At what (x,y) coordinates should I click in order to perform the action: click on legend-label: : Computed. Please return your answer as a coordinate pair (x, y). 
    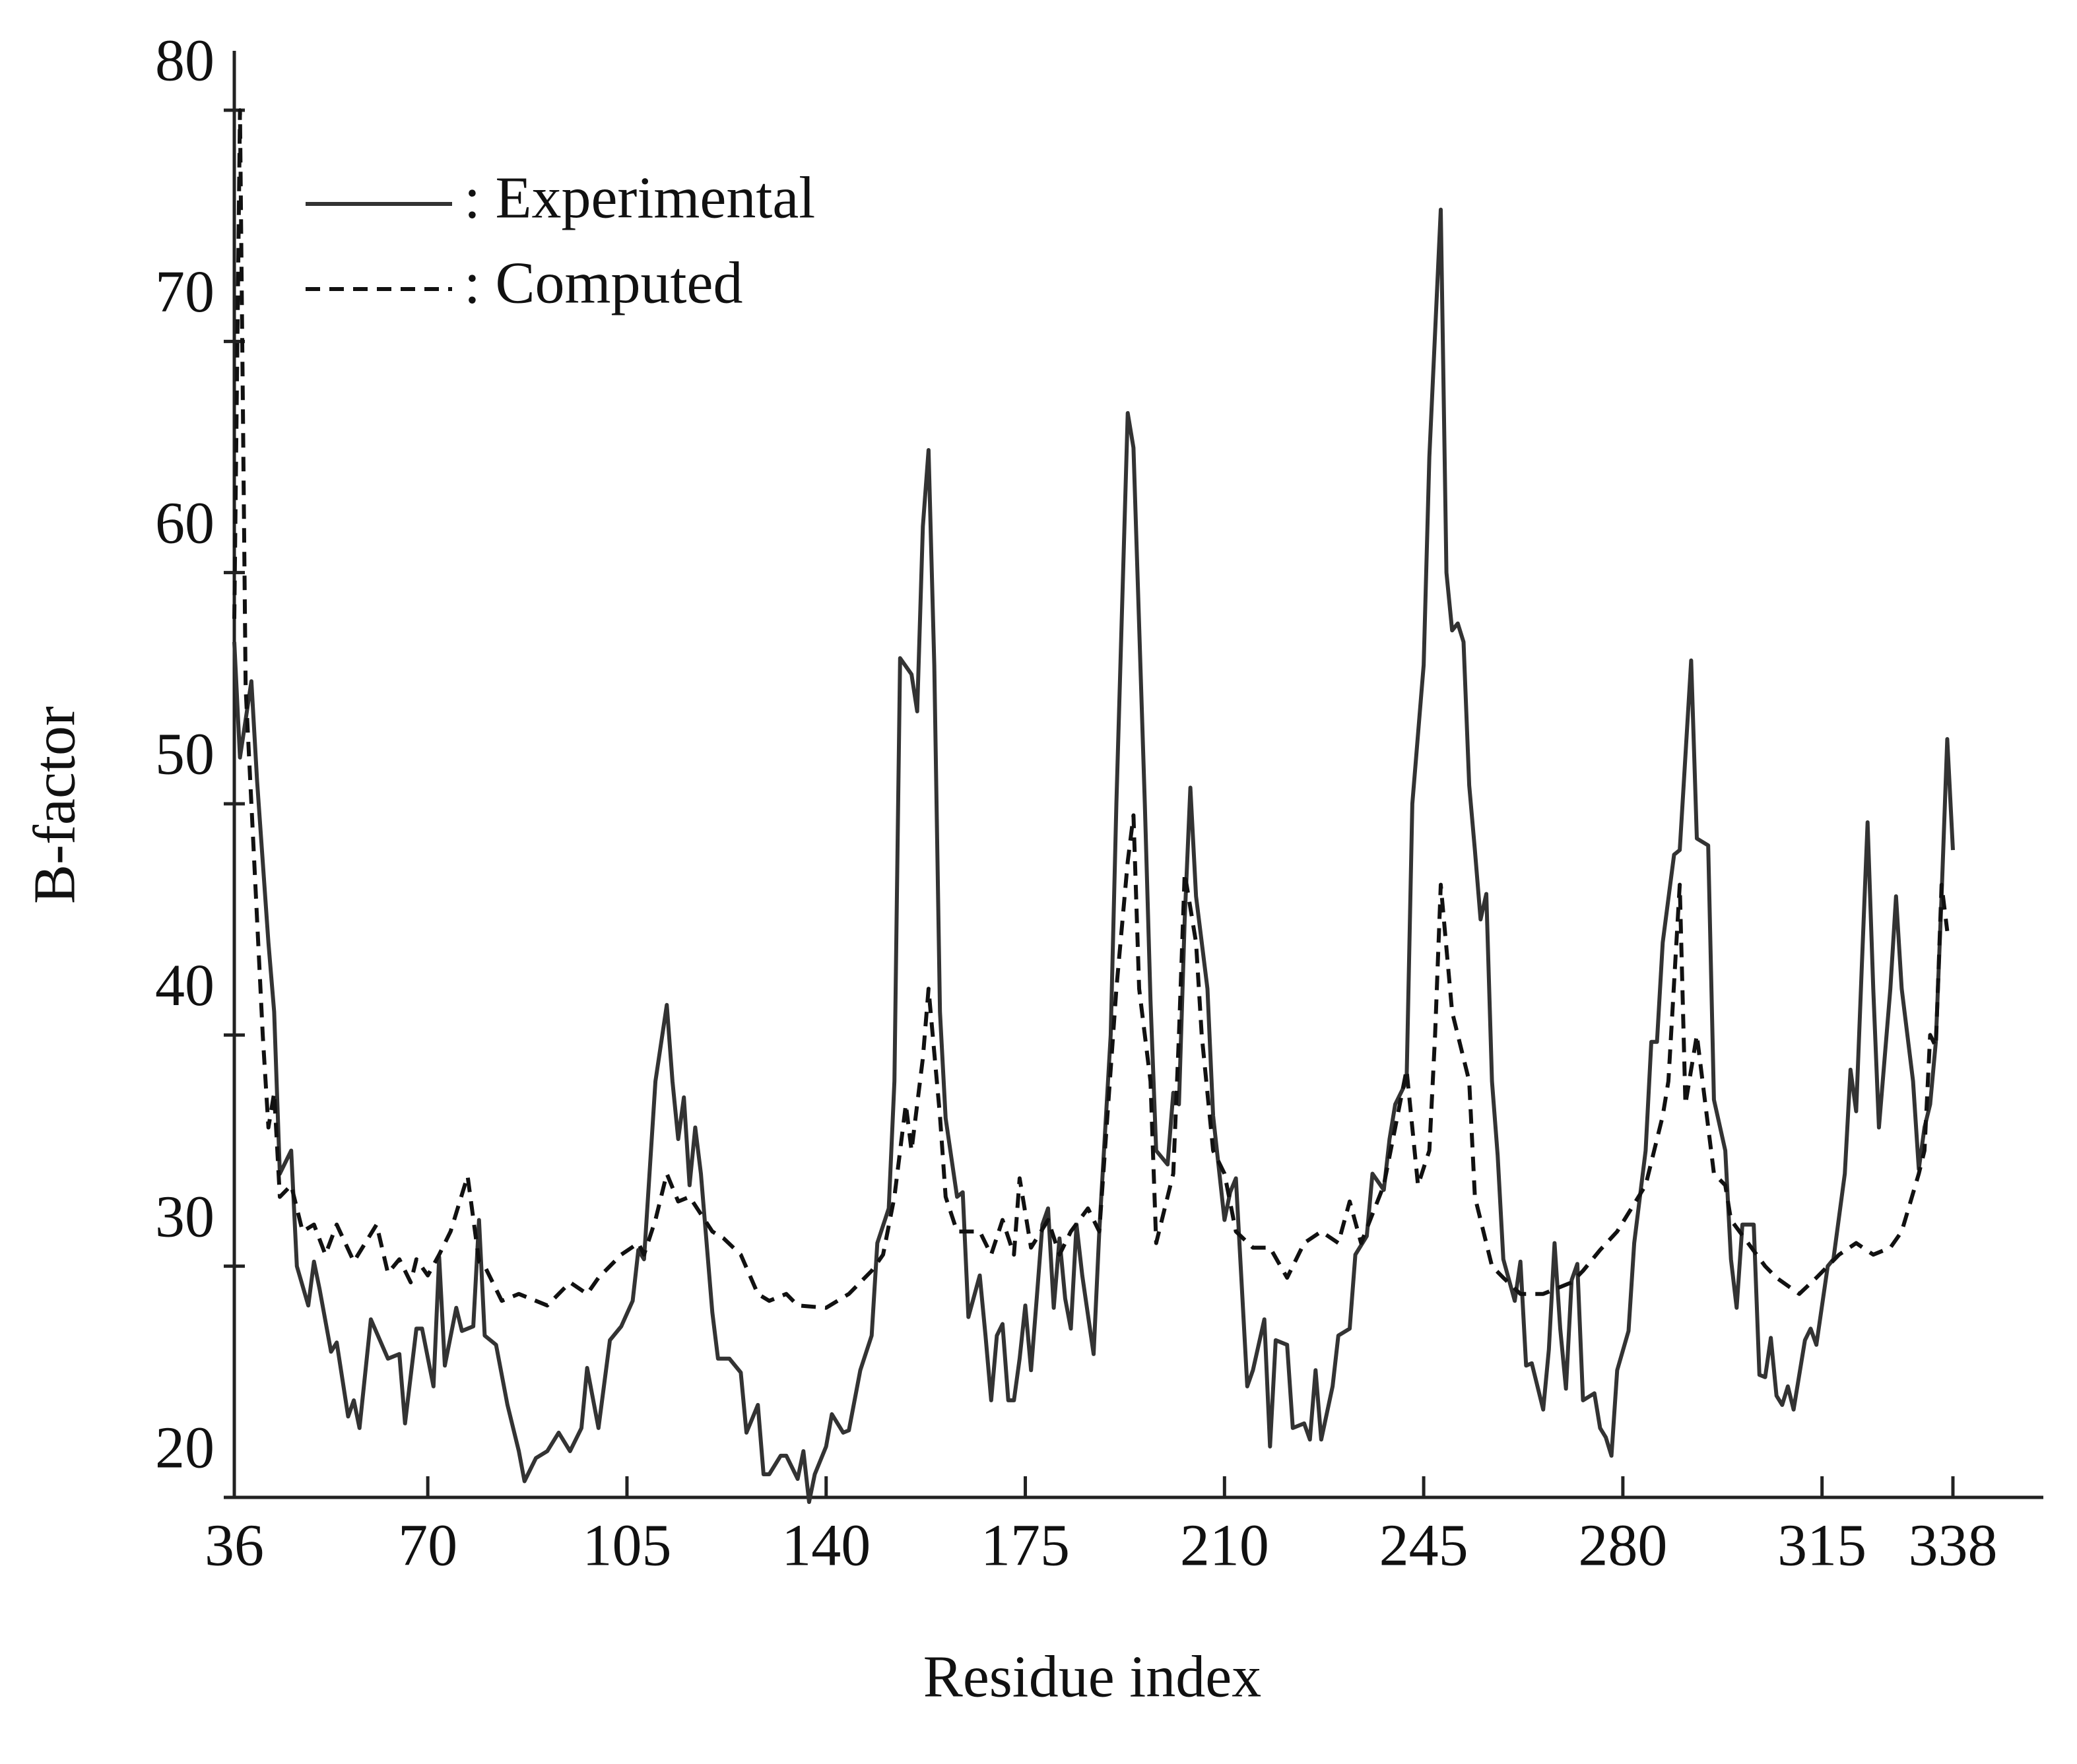
    Looking at the image, I should click on (603, 283).